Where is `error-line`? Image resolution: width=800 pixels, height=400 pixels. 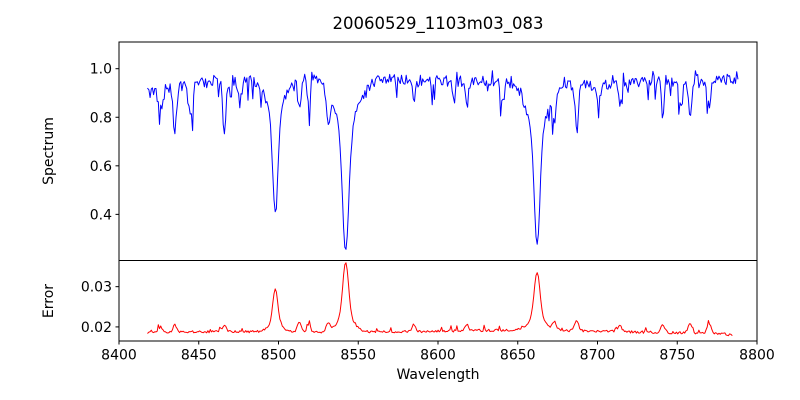
error-line is located at coordinates (440, 299).